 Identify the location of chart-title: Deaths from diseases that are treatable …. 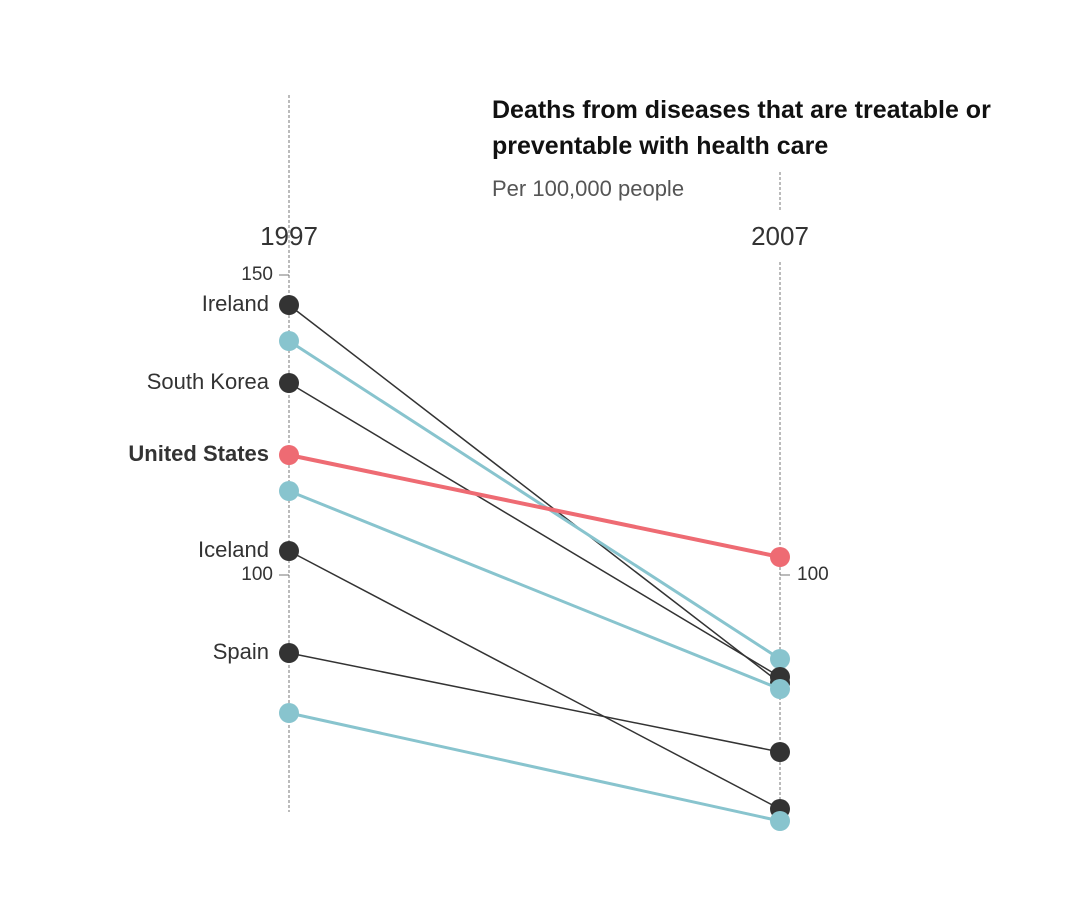
(741, 128).